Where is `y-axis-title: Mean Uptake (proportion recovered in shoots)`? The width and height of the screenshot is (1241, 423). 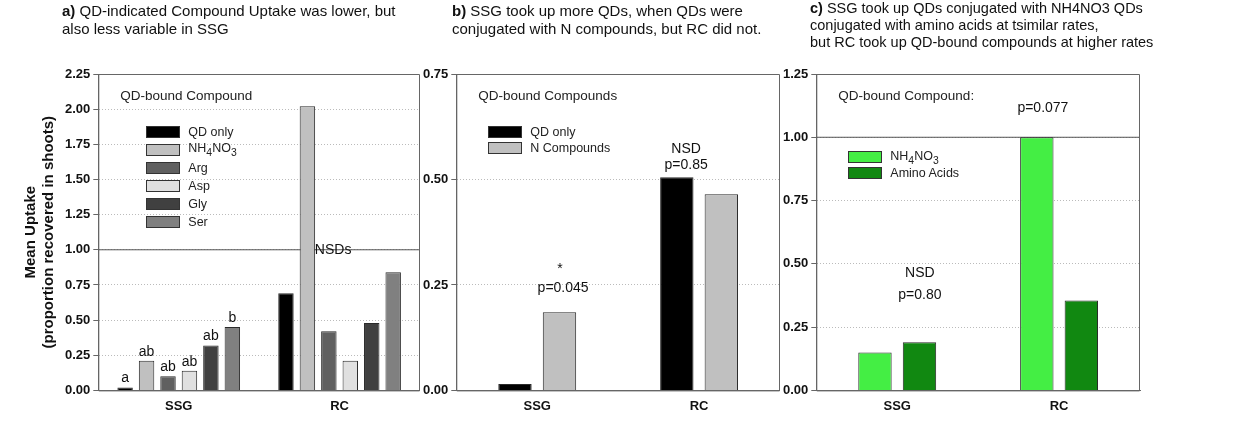
y-axis-title: Mean Uptake (proportion recovered in shoots) is located at coordinates (39, 232).